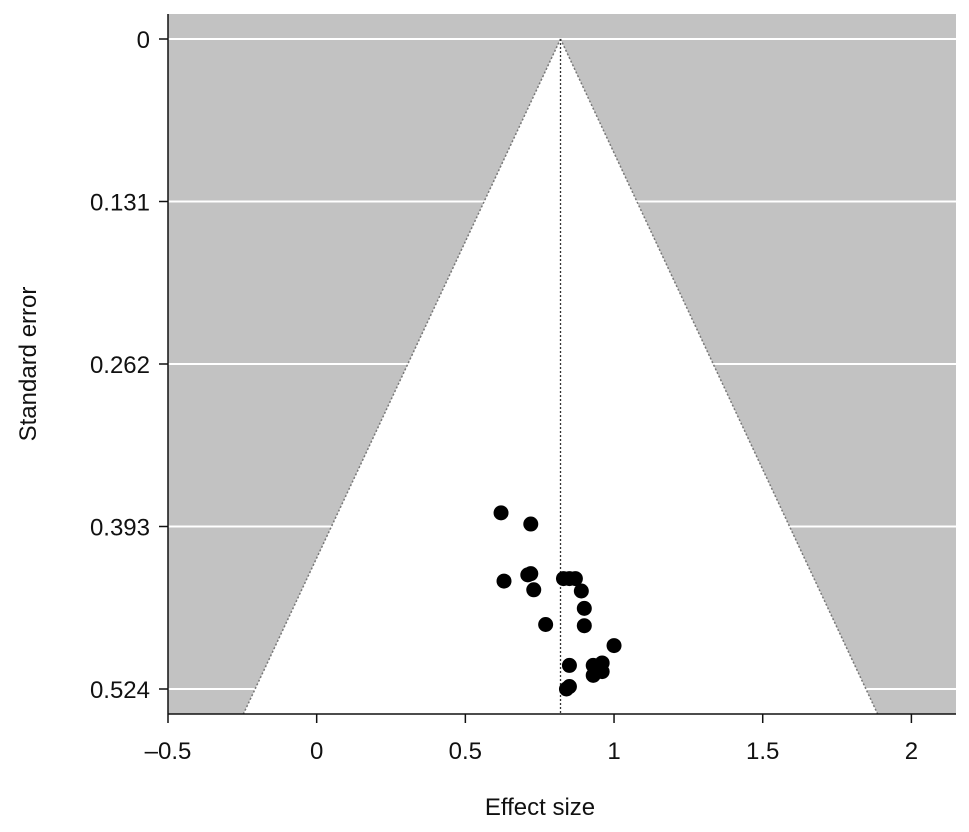  I want to click on y-axis-title: Standard error, so click(28, 364).